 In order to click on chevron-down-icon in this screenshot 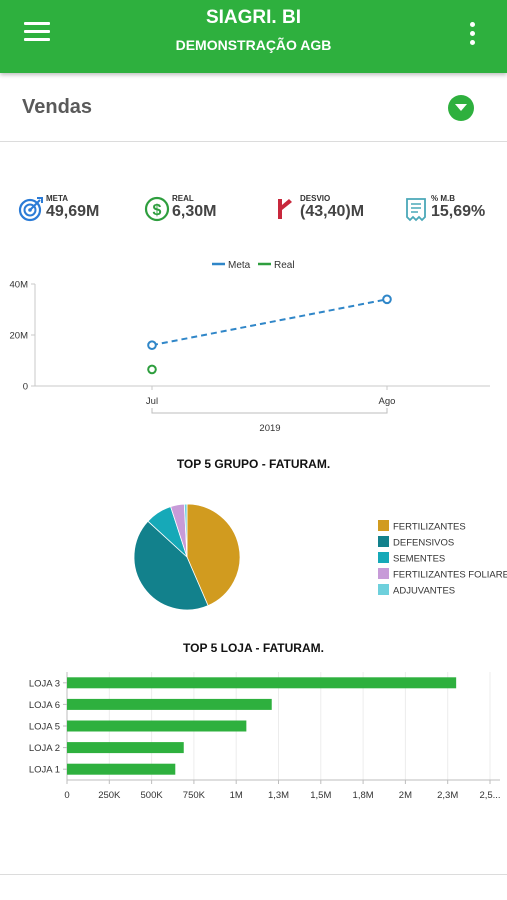, I will do `click(461, 107)`.